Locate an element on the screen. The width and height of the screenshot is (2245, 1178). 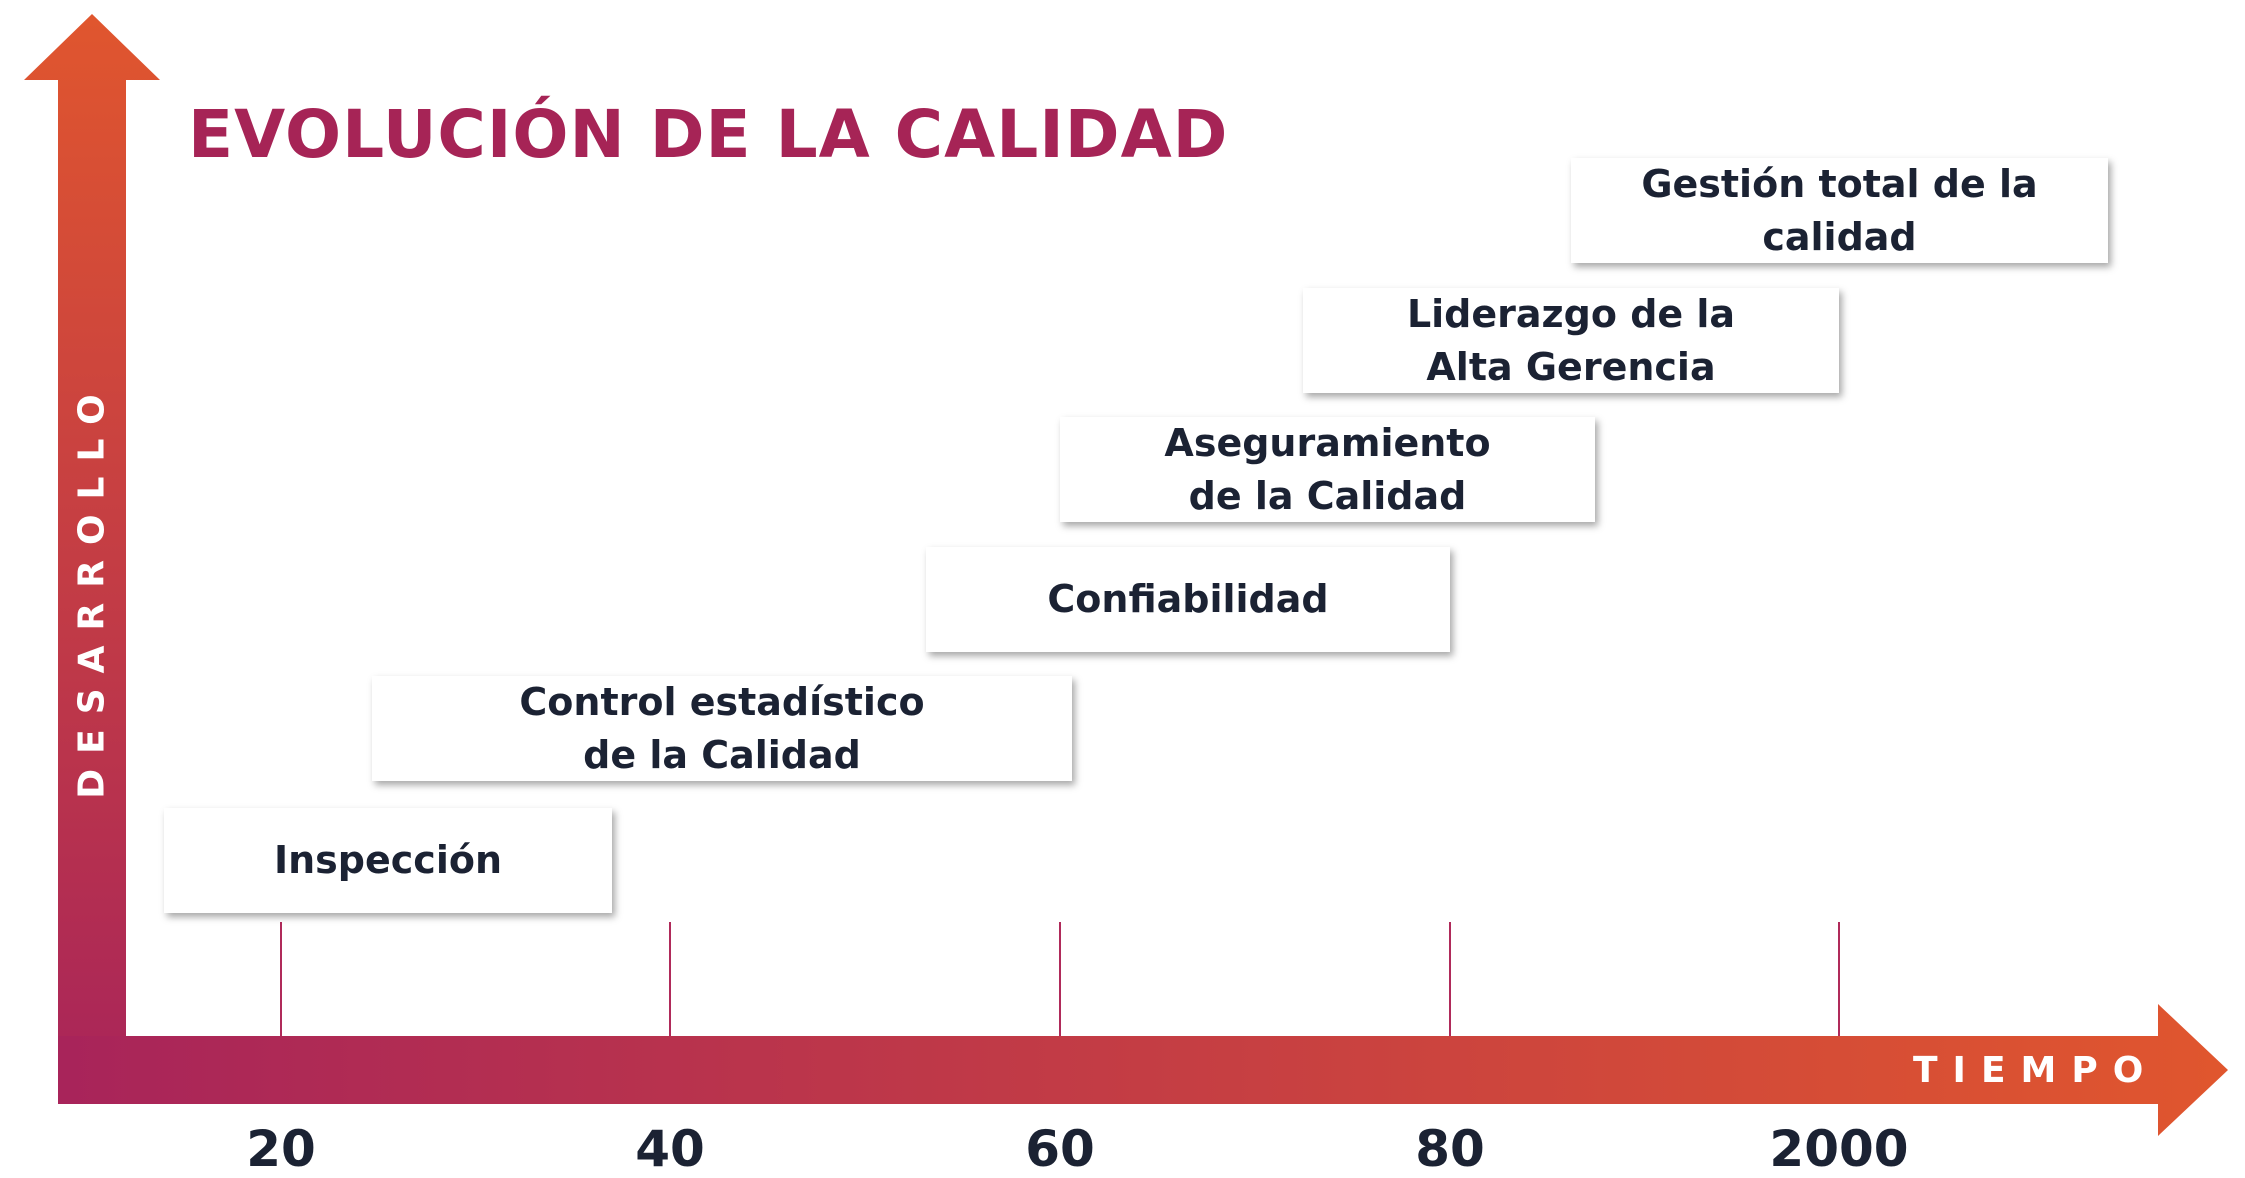
stage-label: Gestión total de la calidad is located at coordinates (1839, 210).